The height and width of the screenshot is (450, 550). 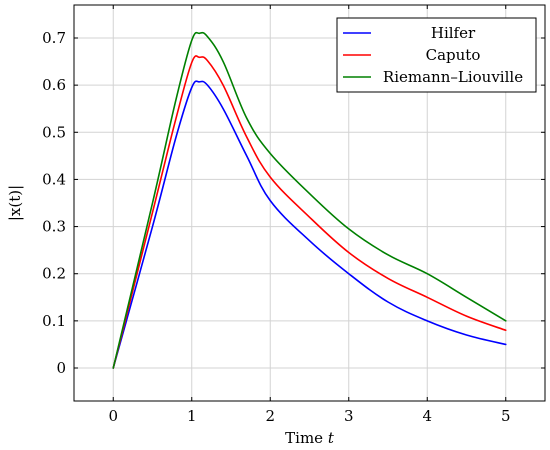 What do you see at coordinates (113, 416) in the screenshot?
I see `x-tick-label: 0` at bounding box center [113, 416].